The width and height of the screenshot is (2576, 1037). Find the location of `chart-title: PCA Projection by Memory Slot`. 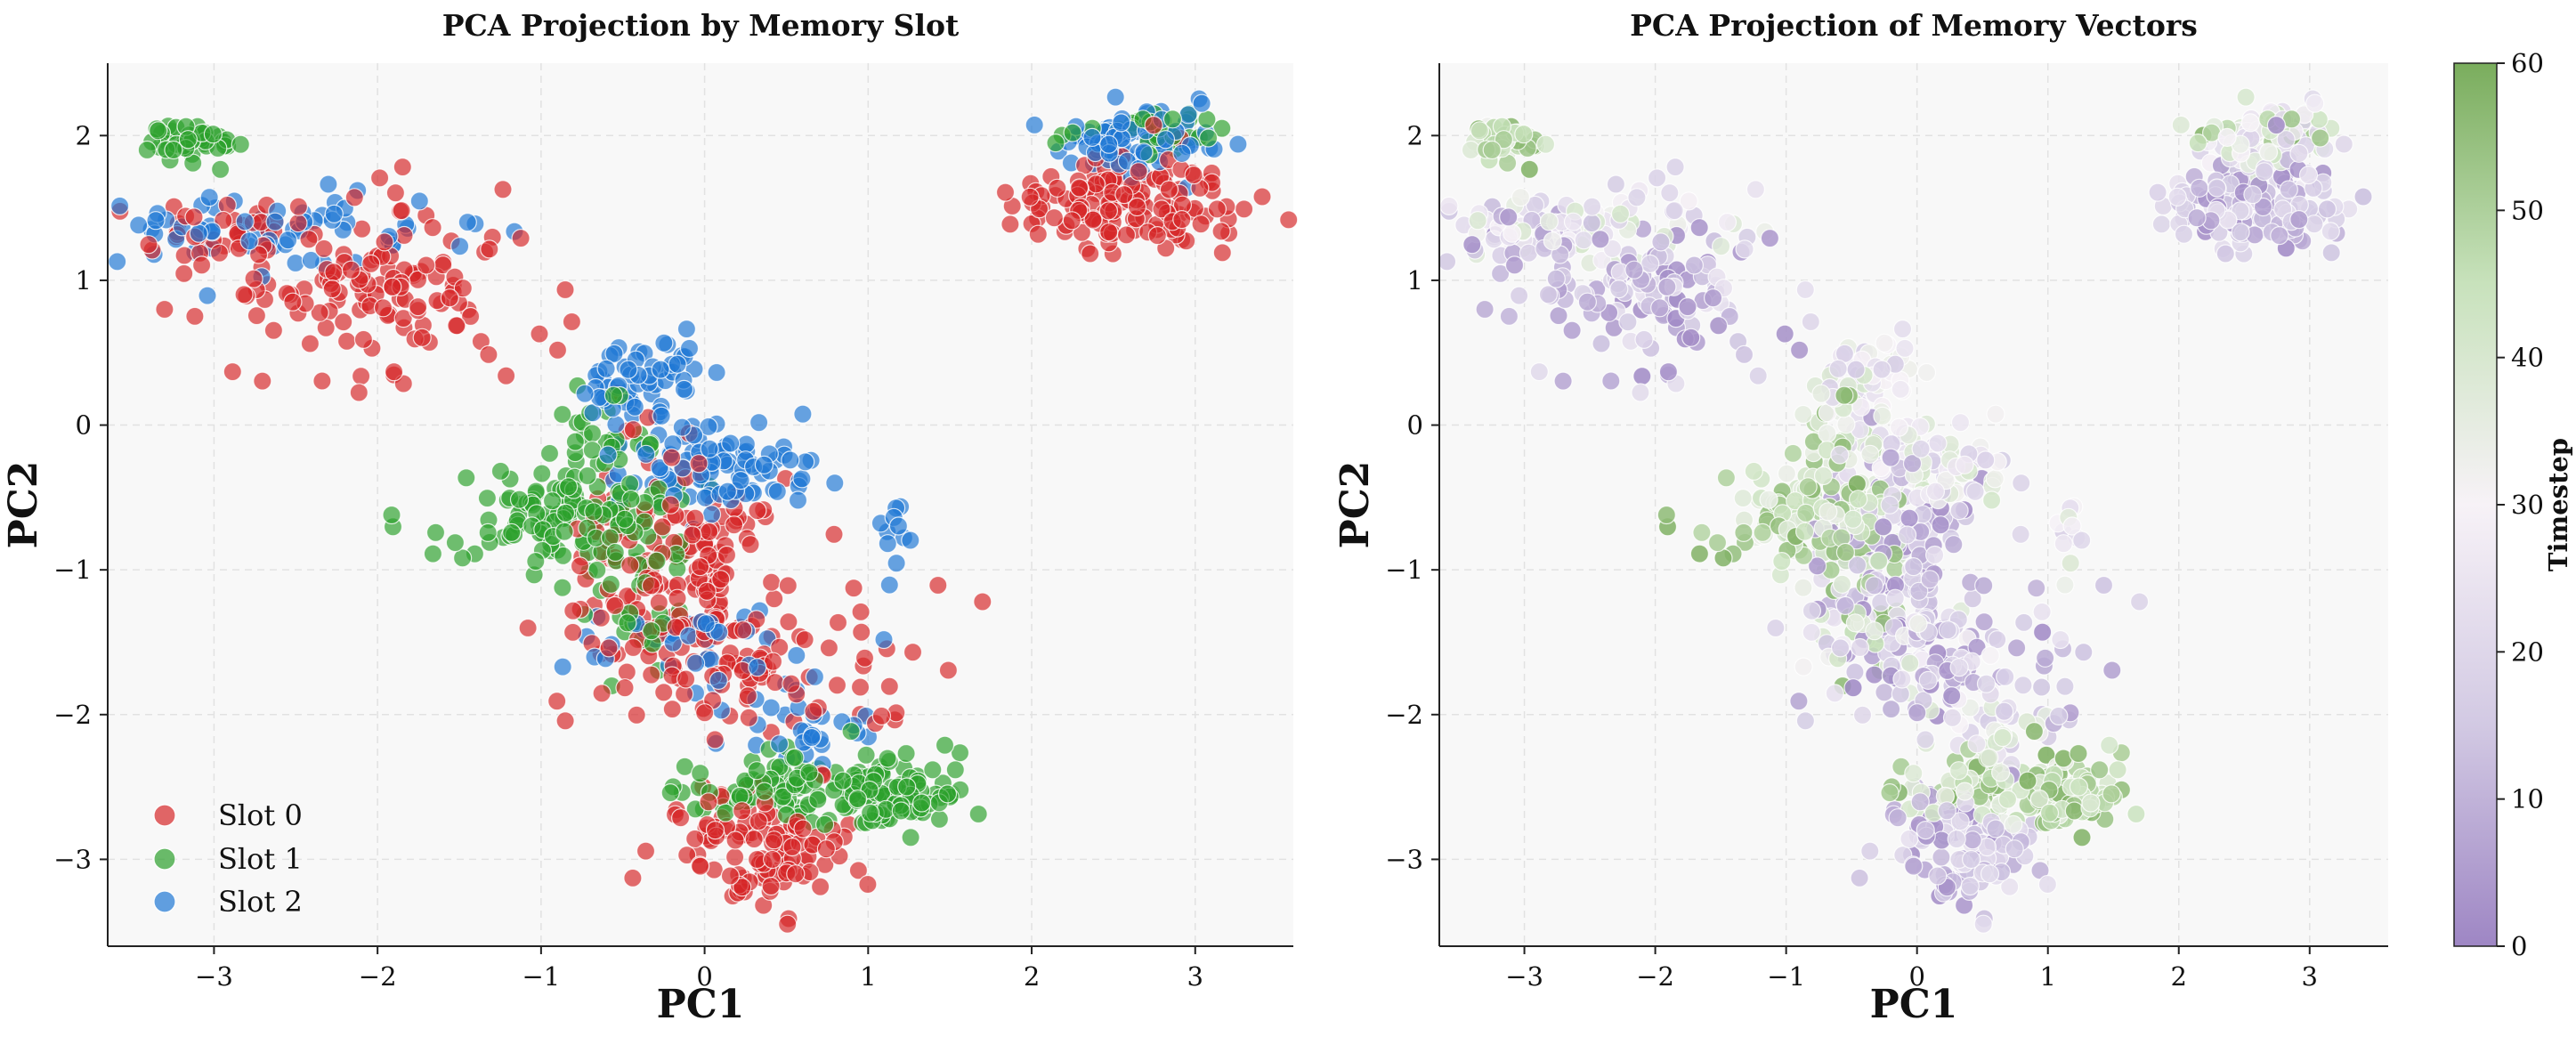

chart-title: PCA Projection by Memory Slot is located at coordinates (701, 25).